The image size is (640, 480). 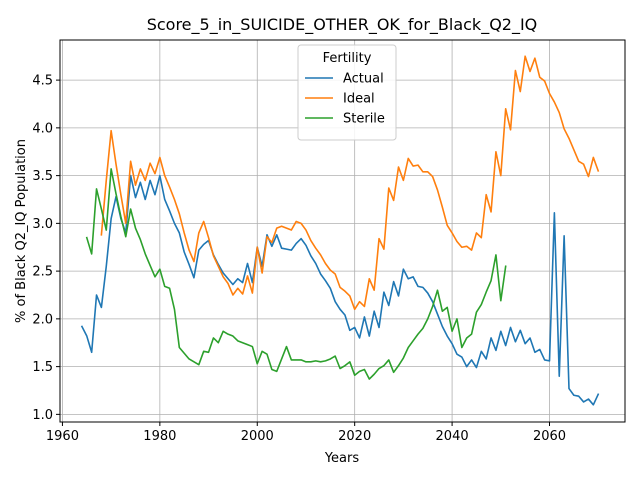 I want to click on legend-label-ideal: Ideal, so click(x=359, y=99).